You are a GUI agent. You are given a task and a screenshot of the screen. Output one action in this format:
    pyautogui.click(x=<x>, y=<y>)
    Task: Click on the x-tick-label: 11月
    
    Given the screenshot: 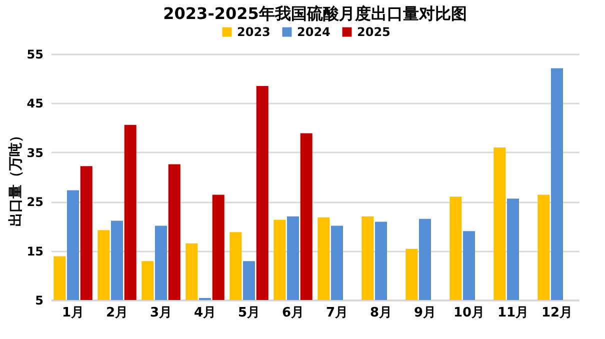 What is the action you would take?
    pyautogui.click(x=513, y=313)
    